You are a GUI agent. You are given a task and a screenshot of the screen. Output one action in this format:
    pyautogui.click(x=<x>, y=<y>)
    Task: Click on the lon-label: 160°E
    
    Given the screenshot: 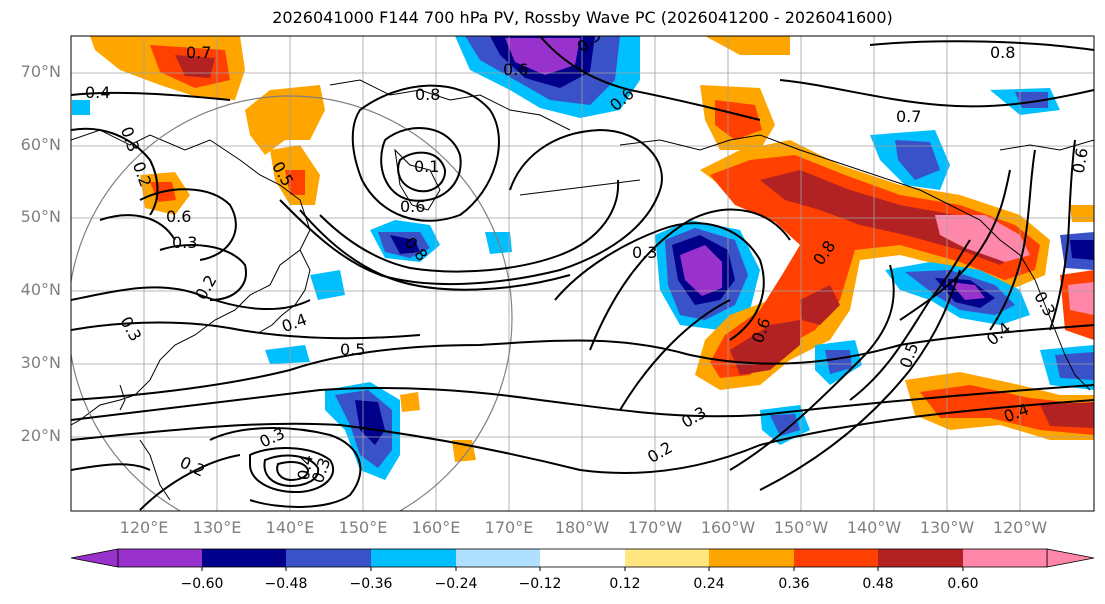 What is the action you would take?
    pyautogui.click(x=436, y=527)
    